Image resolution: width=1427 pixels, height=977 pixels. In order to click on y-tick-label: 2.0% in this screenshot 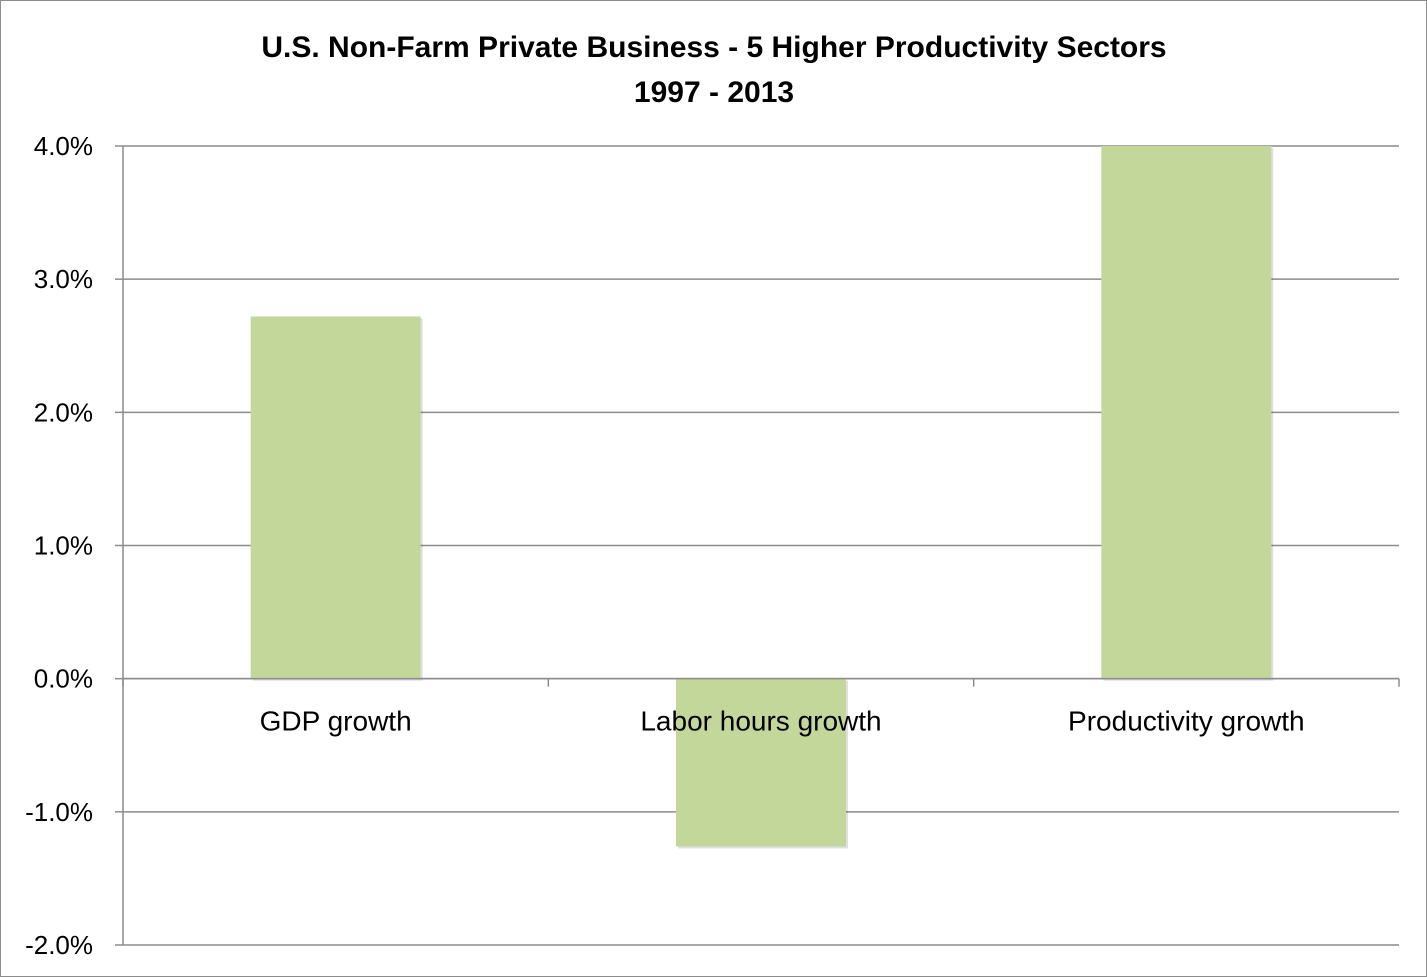, I will do `click(63, 412)`.